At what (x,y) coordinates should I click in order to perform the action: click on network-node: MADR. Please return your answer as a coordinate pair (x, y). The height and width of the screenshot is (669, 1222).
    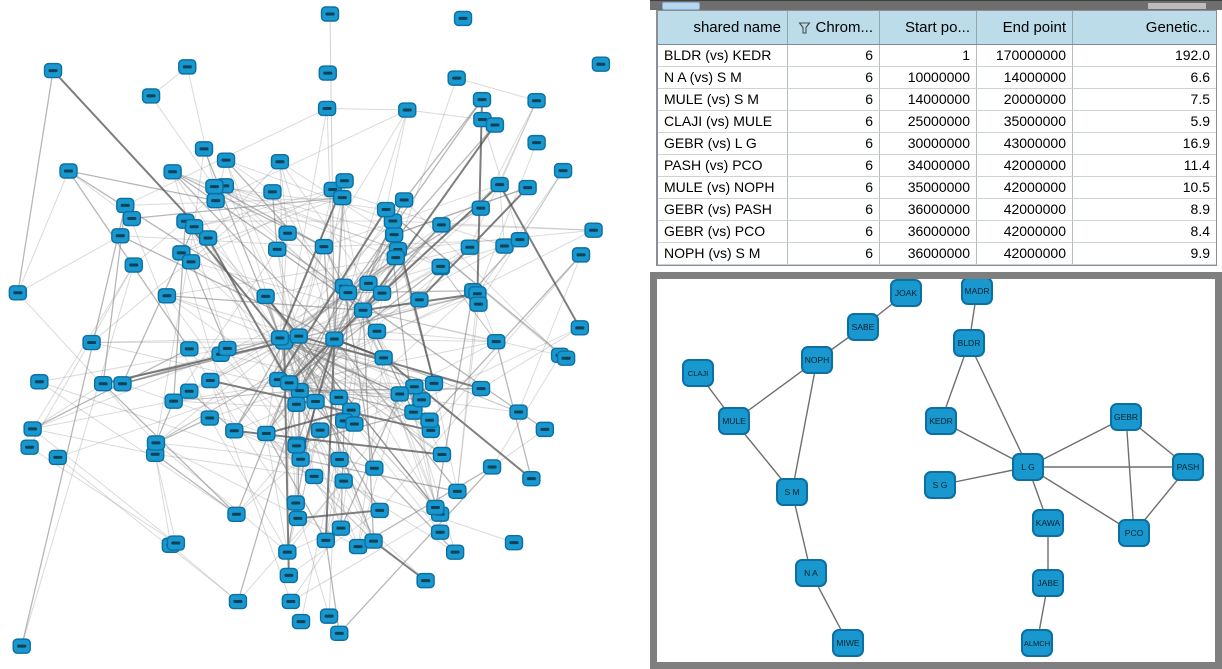
    Looking at the image, I should click on (977, 292).